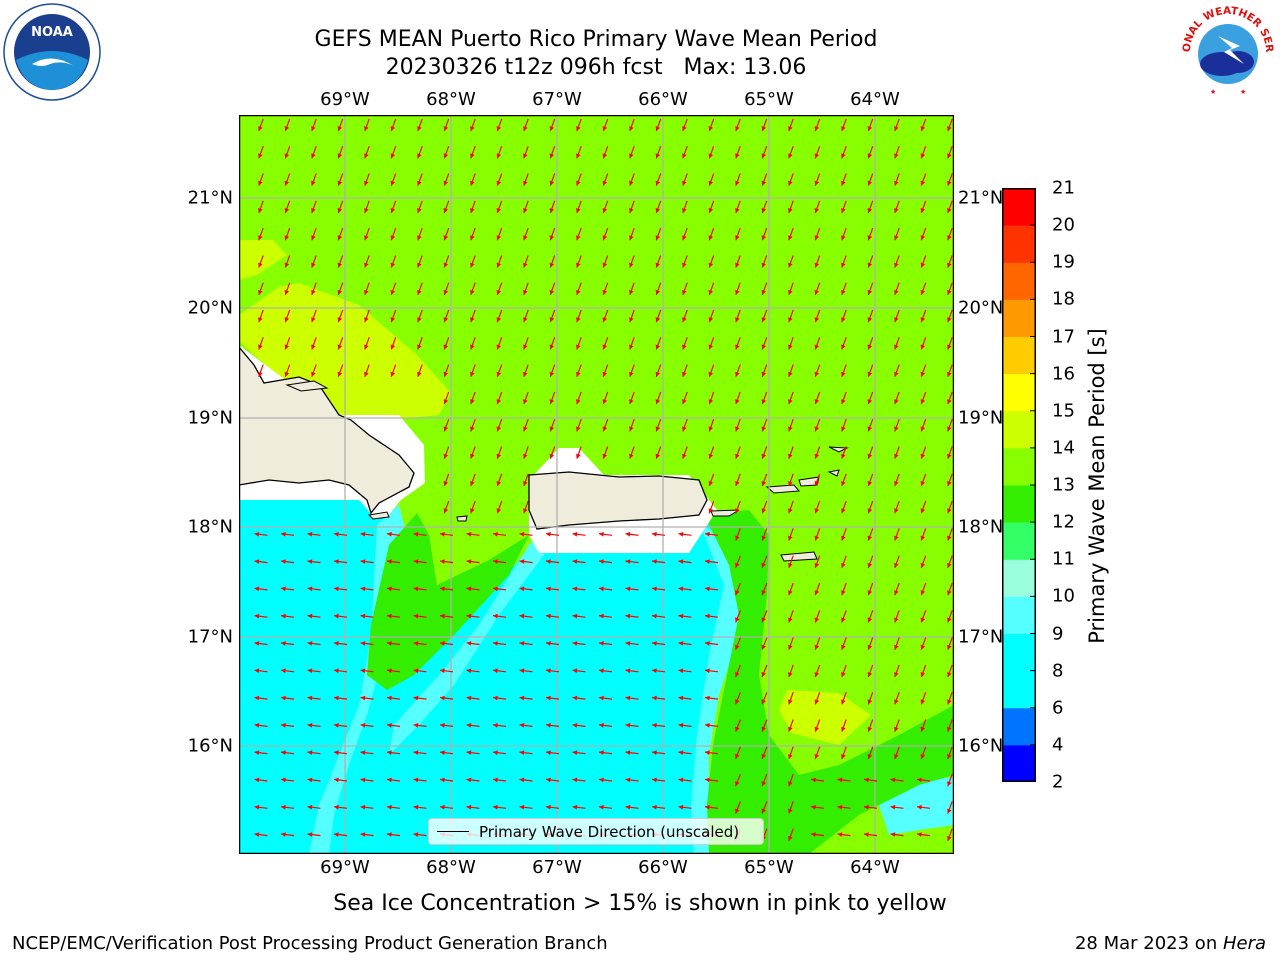 This screenshot has width=1280, height=960. I want to click on colorbar-tick-label: 13, so click(1063, 485).